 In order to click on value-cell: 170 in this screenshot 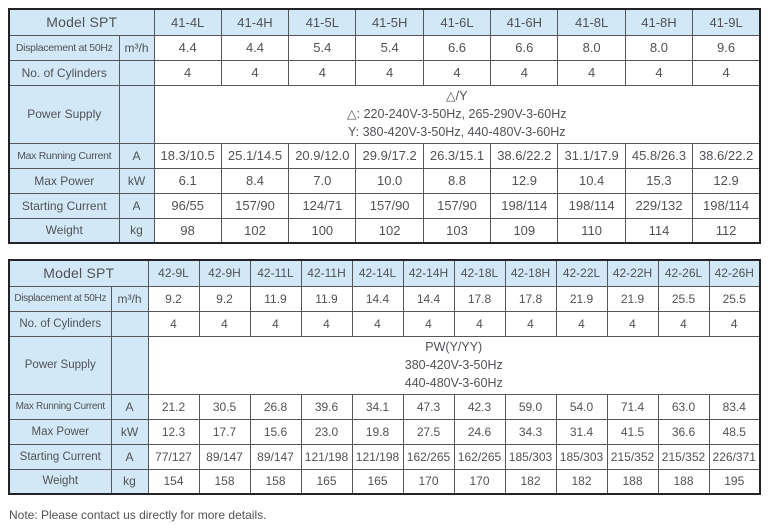, I will do `click(428, 481)`.